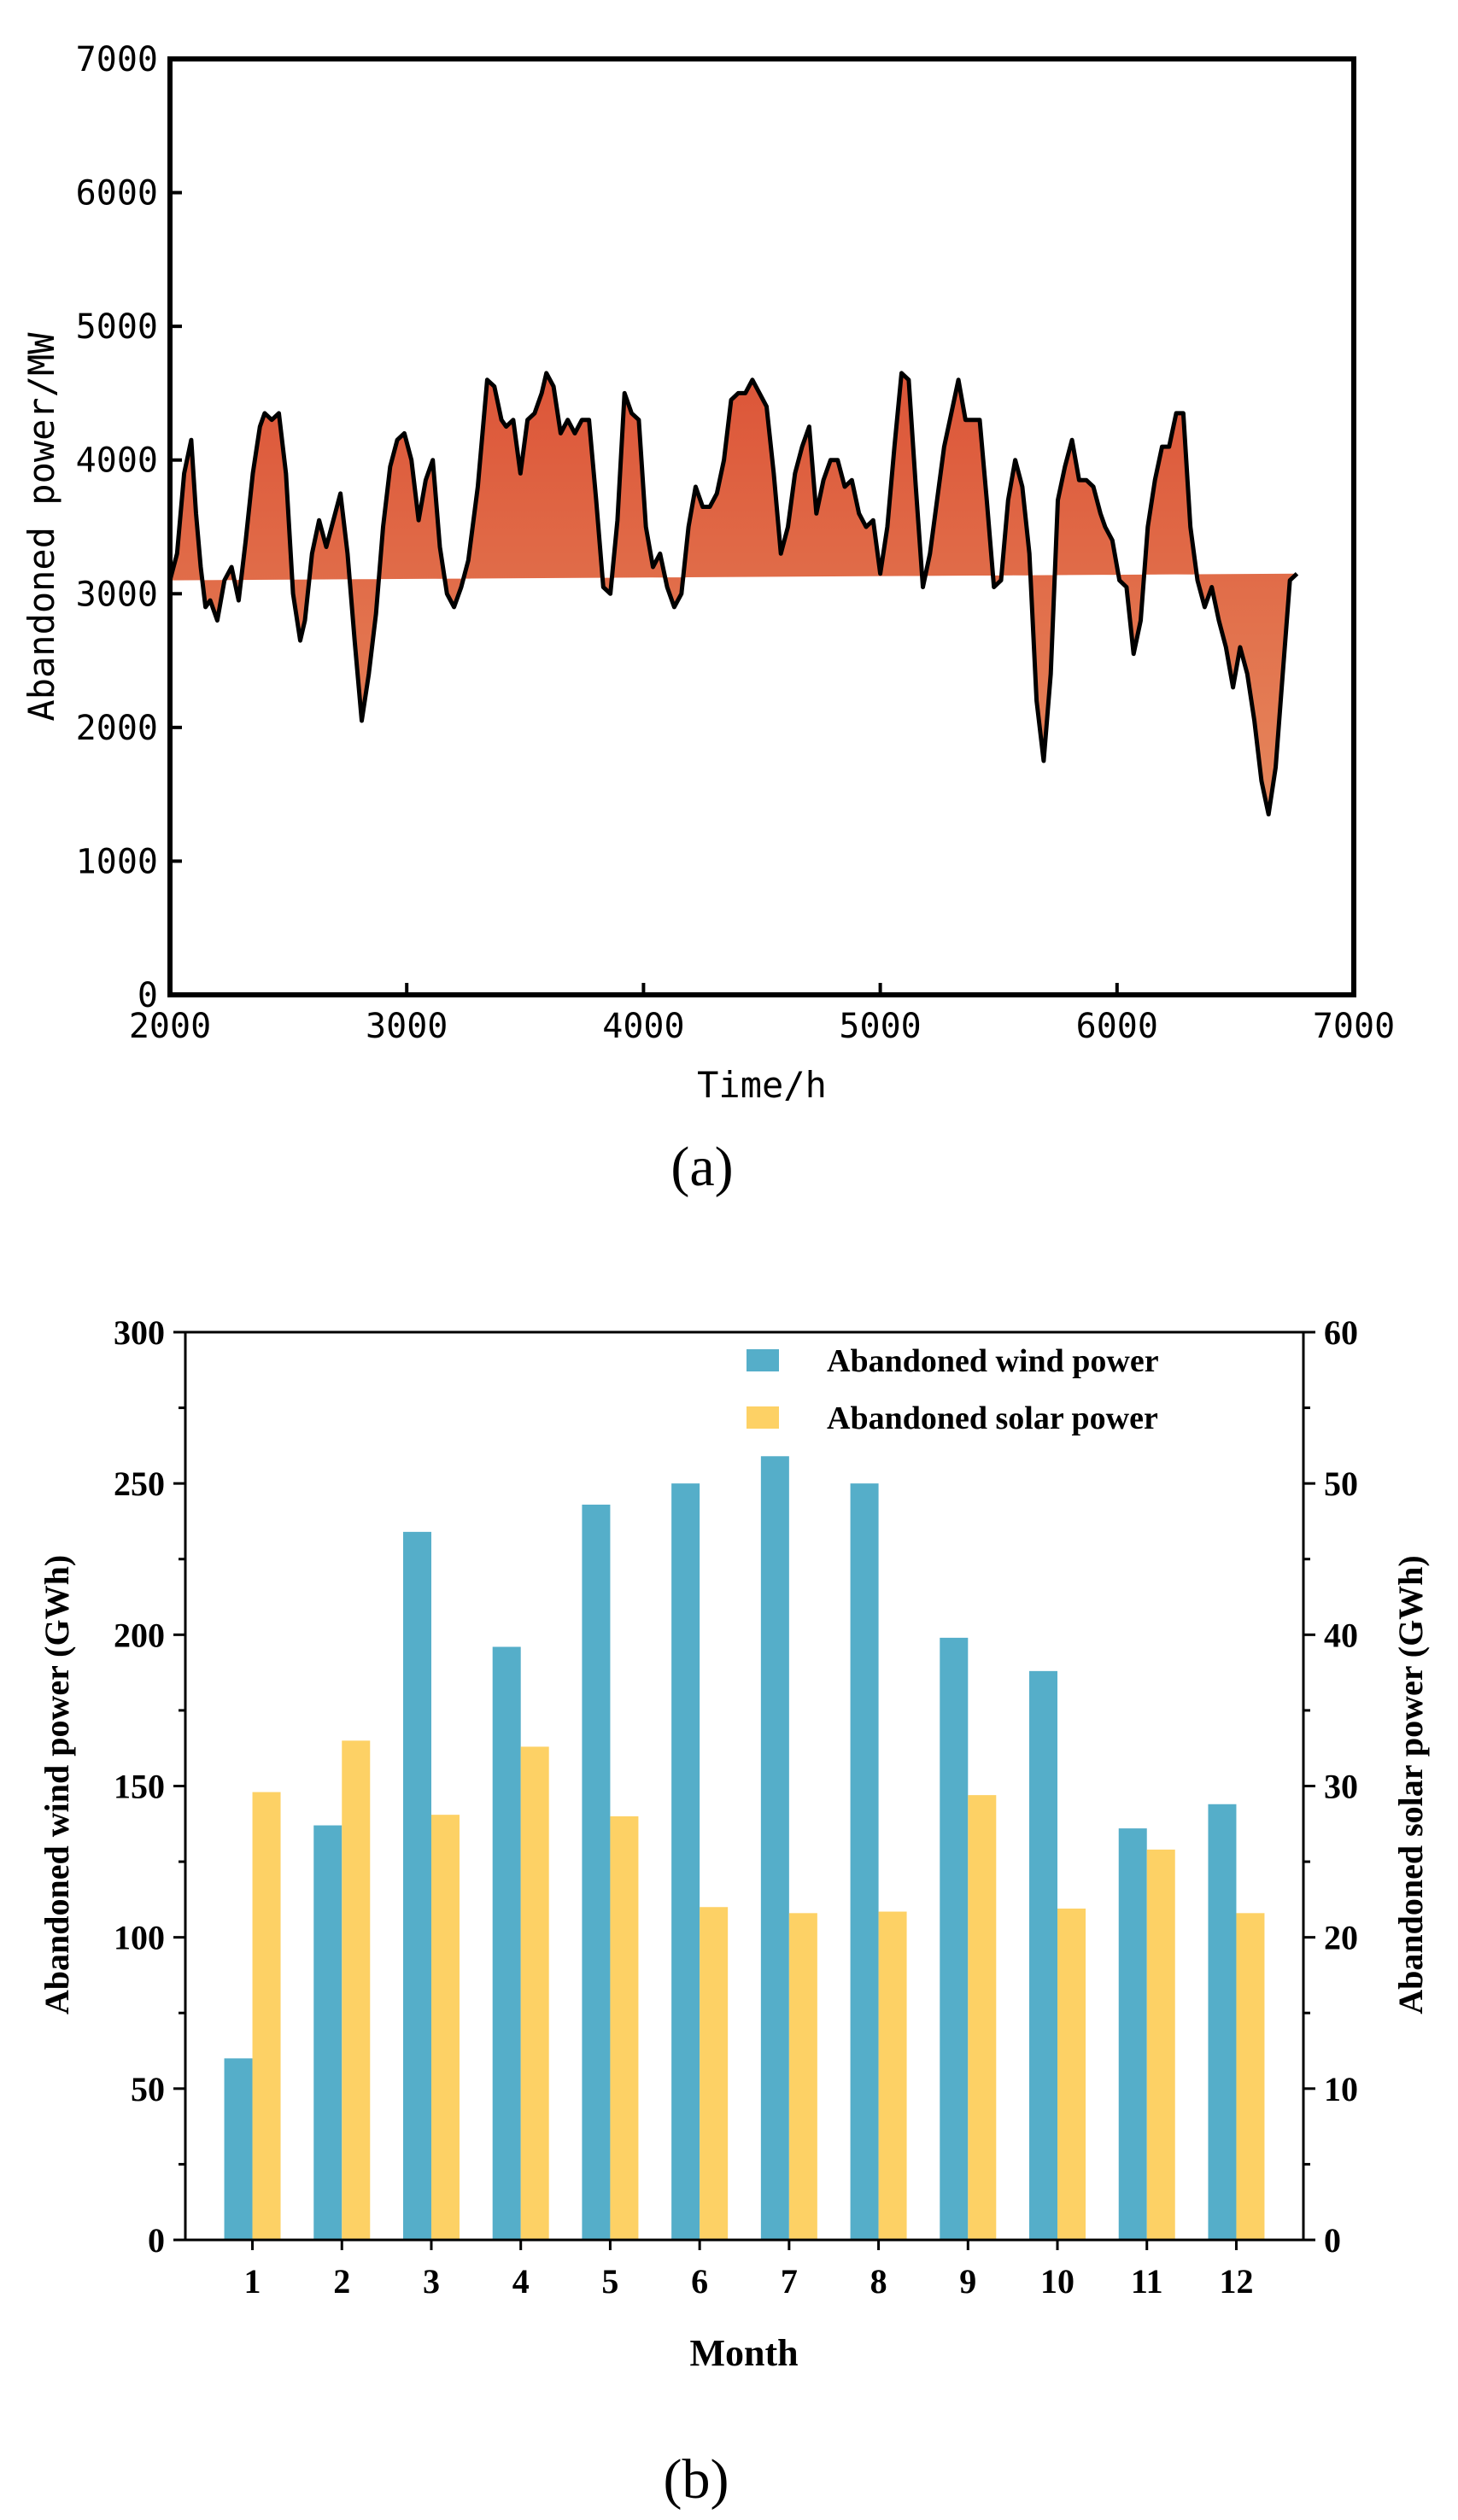  Describe the element at coordinates (252, 2282) in the screenshot. I see `x-tick-label-b: 1` at that location.